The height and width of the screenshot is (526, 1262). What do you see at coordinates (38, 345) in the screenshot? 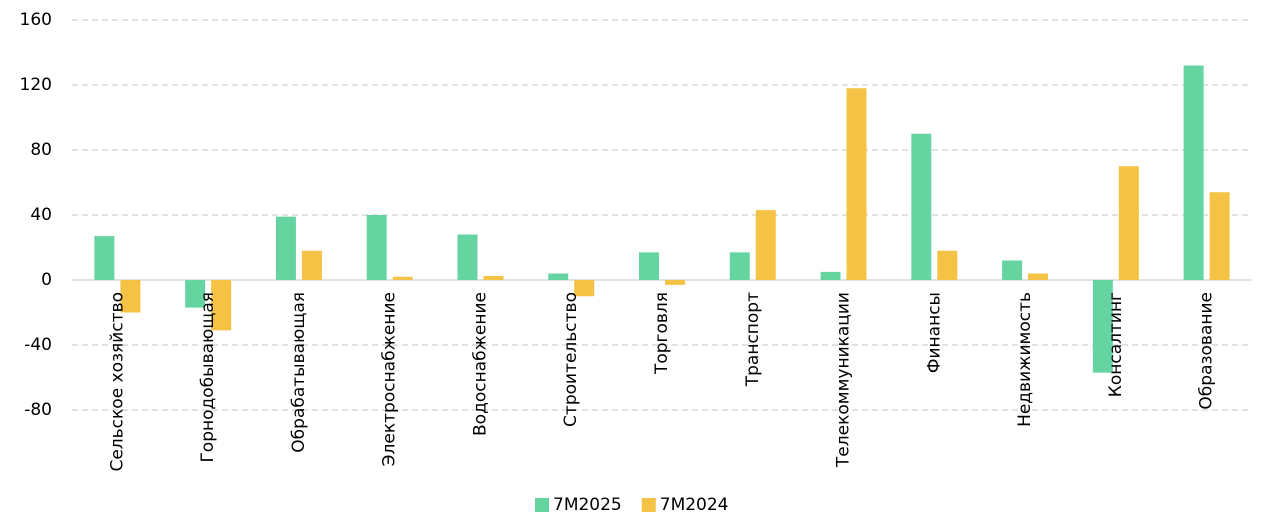
I see `y-tick-label: -40` at bounding box center [38, 345].